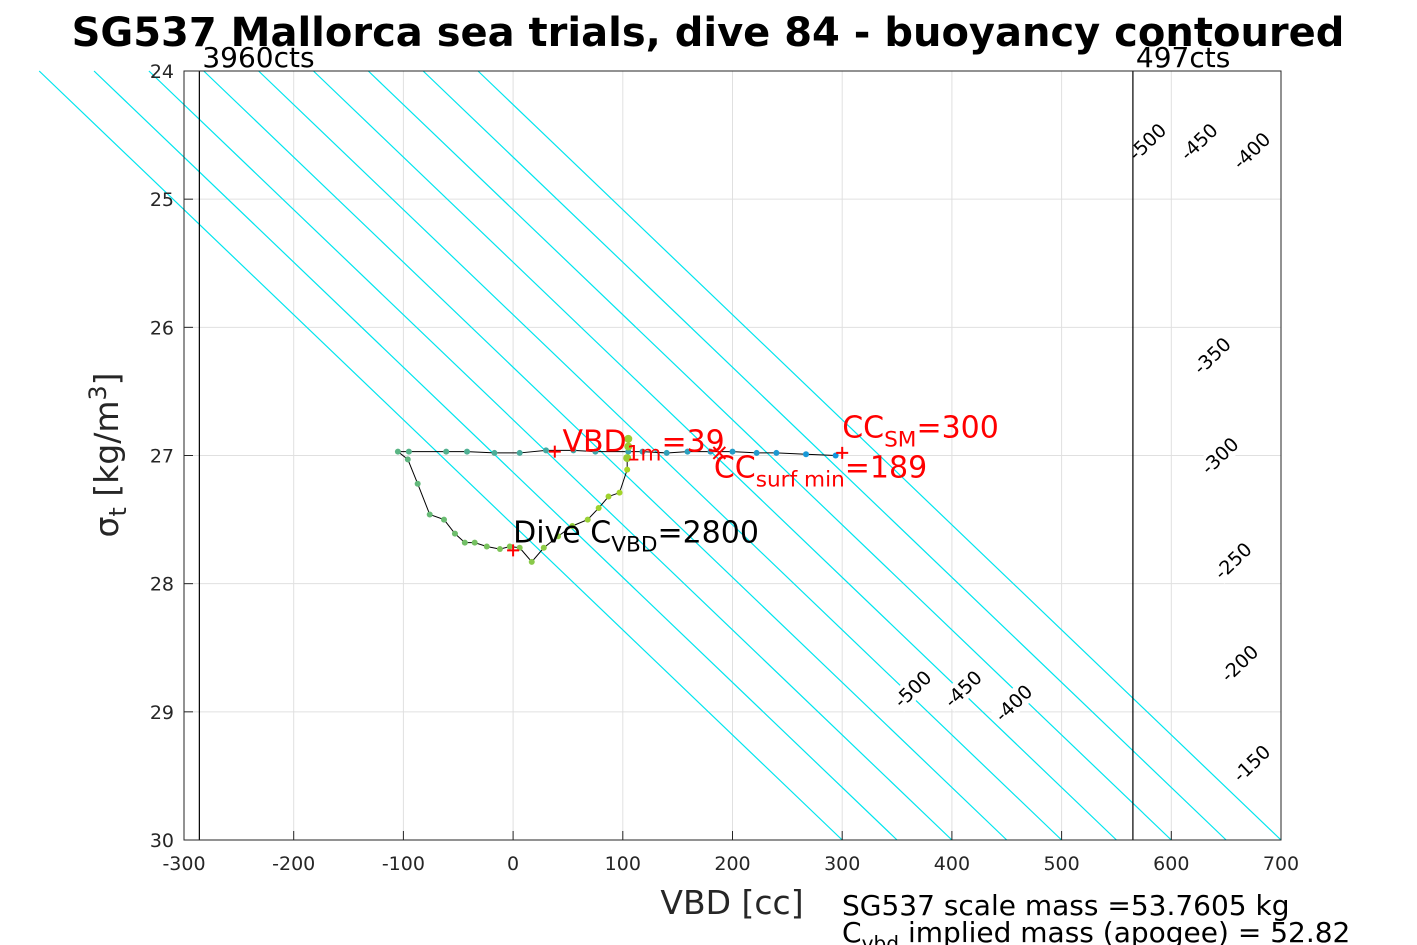 The height and width of the screenshot is (945, 1417). I want to click on x-marker, so click(719, 453).